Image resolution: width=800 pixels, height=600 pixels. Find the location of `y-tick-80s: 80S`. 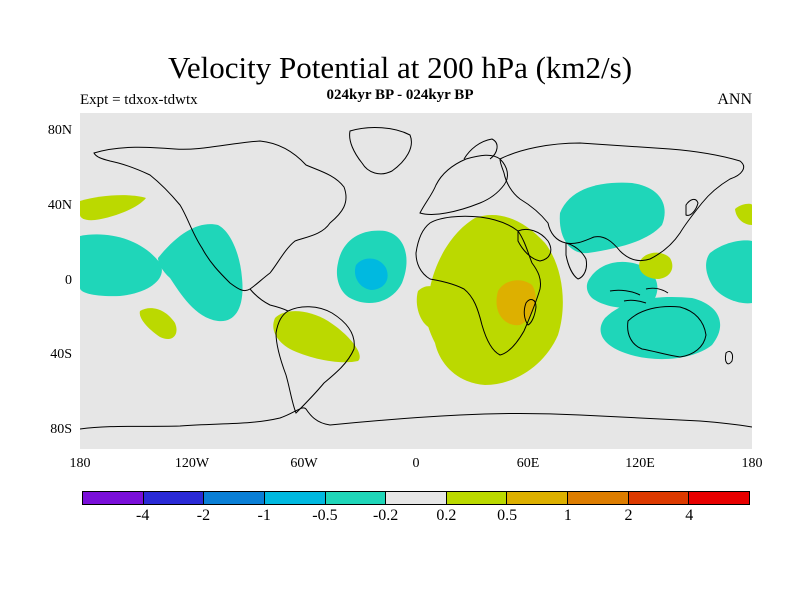

y-tick-80s: 80S is located at coordinates (61, 429).